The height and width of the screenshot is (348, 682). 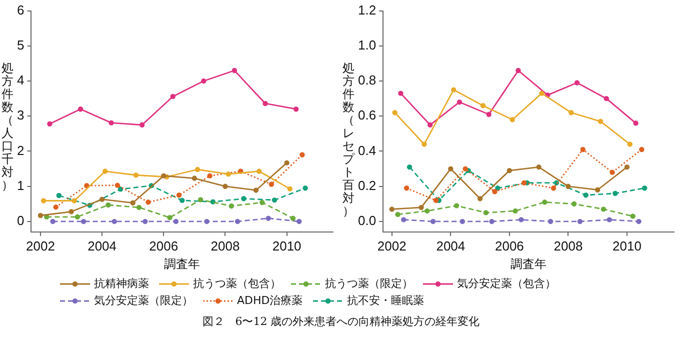 I want to click on legend-label: 抗不安・睡眠薬, so click(x=385, y=300).